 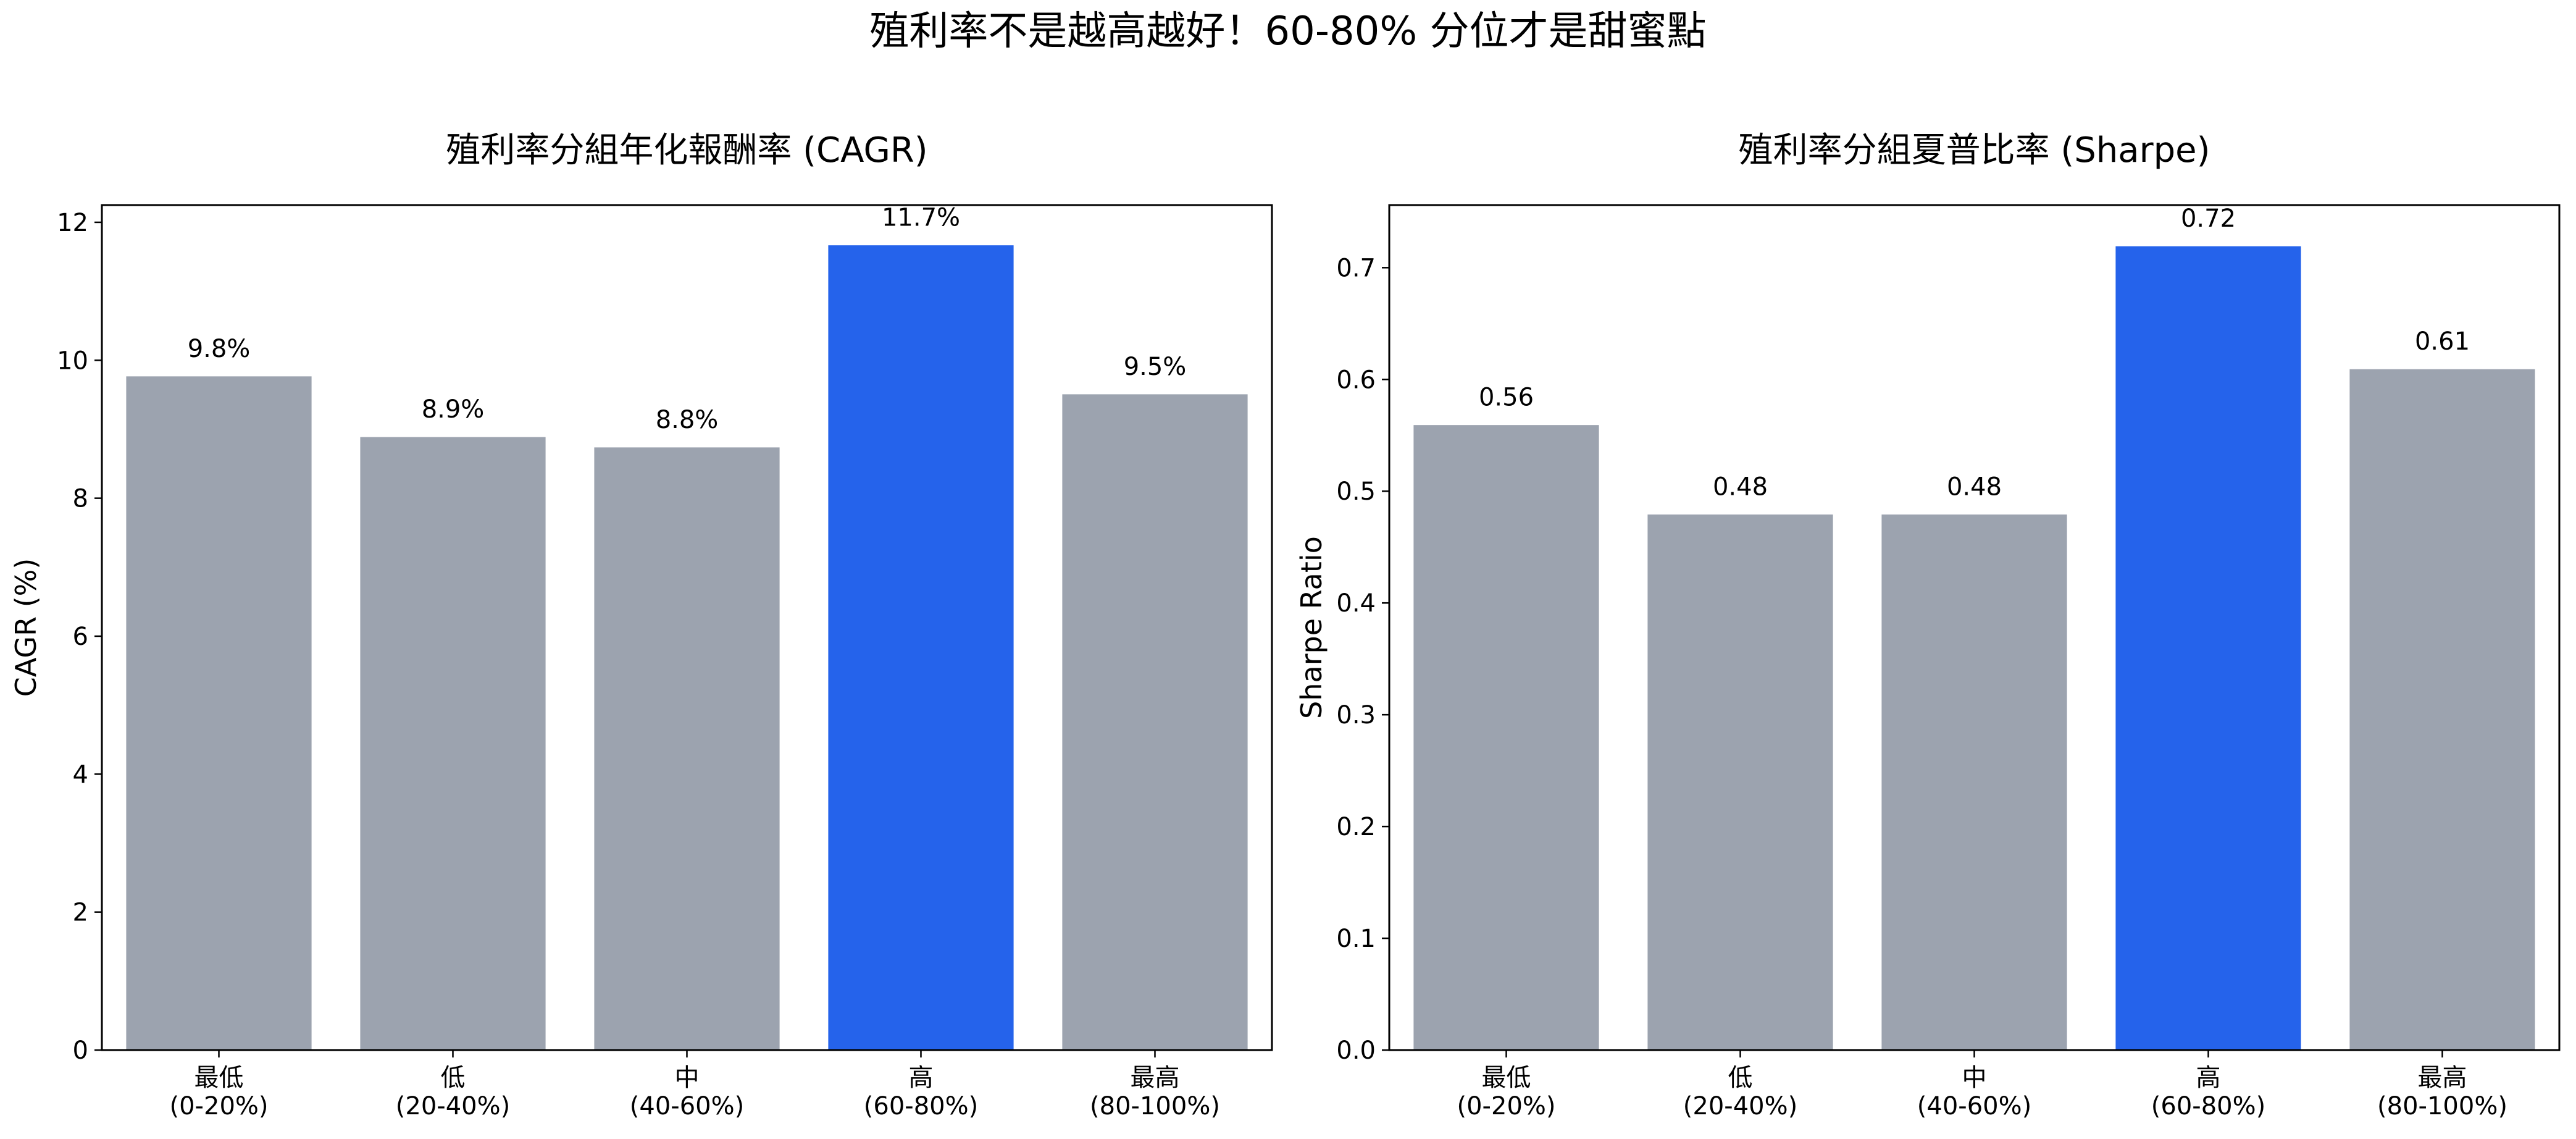 I want to click on data-label: 9.8%, so click(x=219, y=349).